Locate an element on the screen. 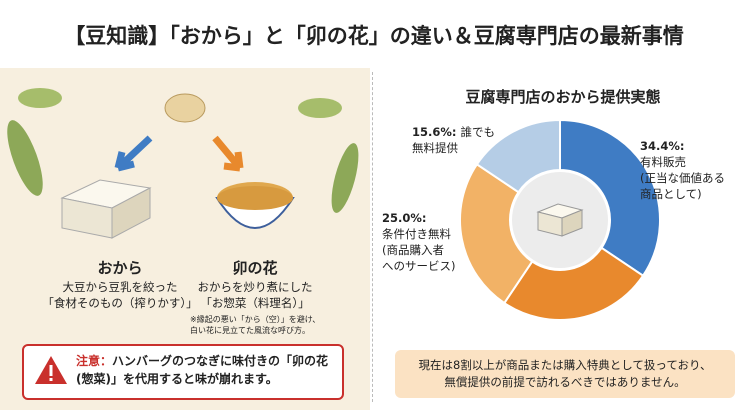 The image size is (748, 410). value-label: 15.6%: is located at coordinates (434, 132).